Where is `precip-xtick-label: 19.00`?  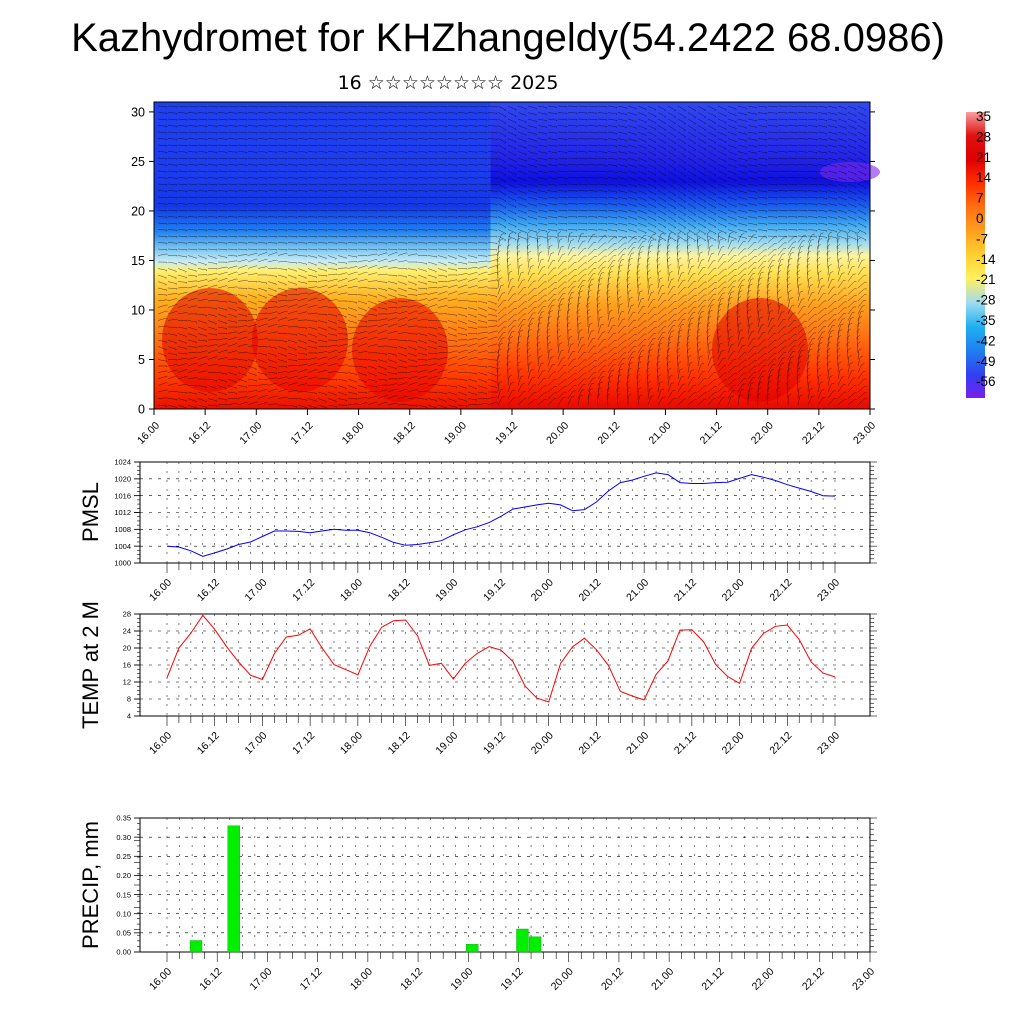 precip-xtick-label: 19.00 is located at coordinates (461, 979).